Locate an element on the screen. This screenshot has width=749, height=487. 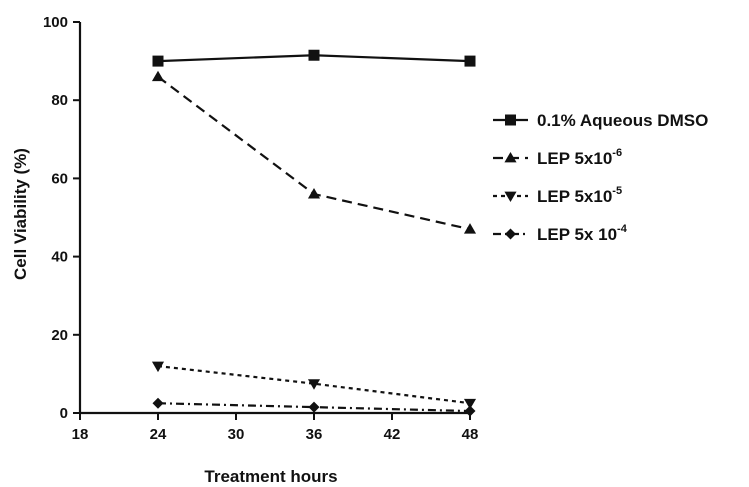
x-tick-label: 36 is located at coordinates (314, 434).